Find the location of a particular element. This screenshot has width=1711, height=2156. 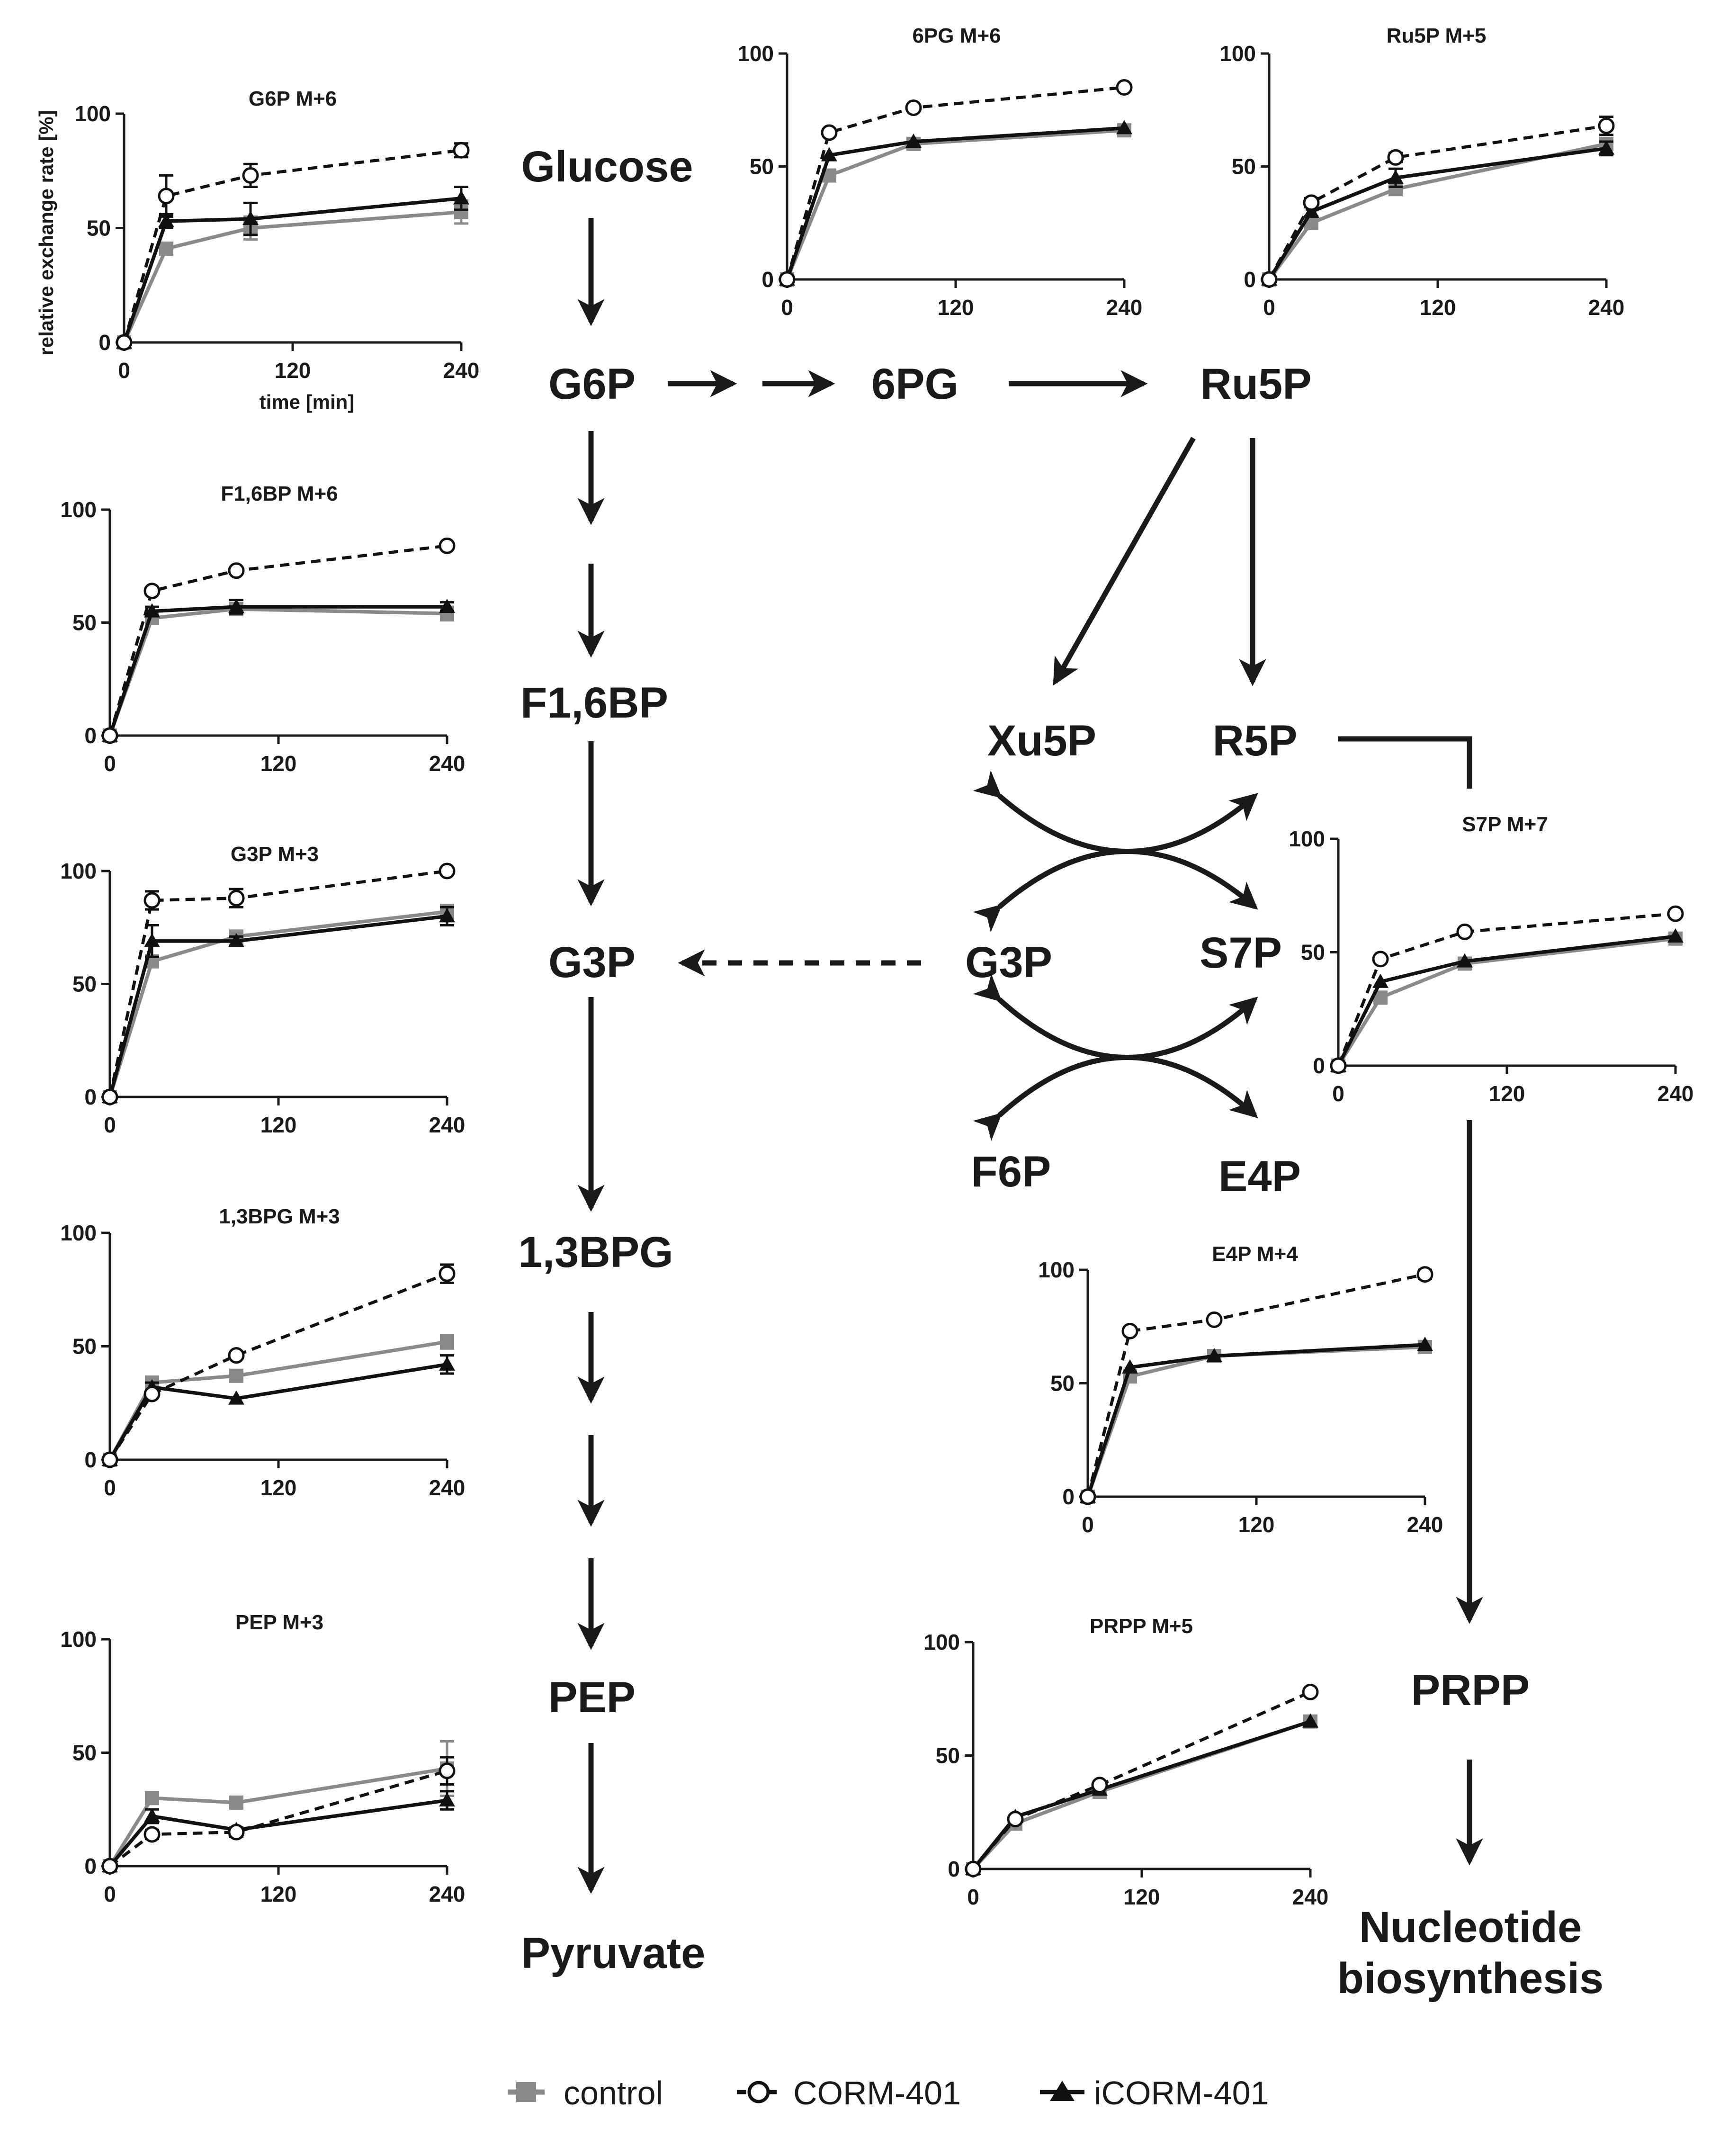

metabolite-glucose: Glucose is located at coordinates (607, 167).